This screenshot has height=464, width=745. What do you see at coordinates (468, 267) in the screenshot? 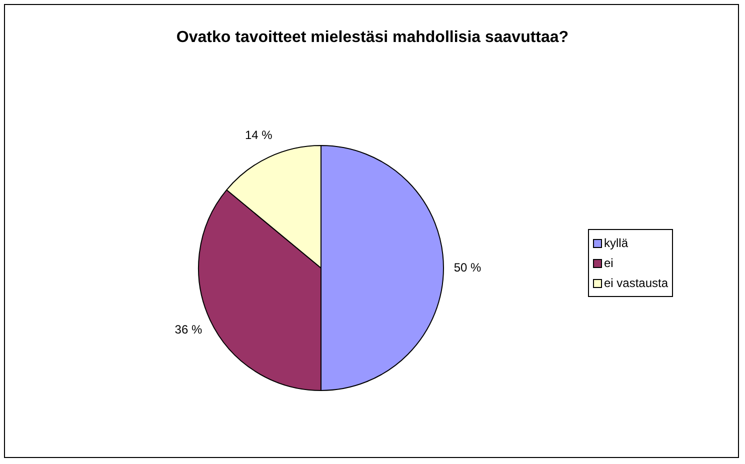
I see `data-label: 50 %` at bounding box center [468, 267].